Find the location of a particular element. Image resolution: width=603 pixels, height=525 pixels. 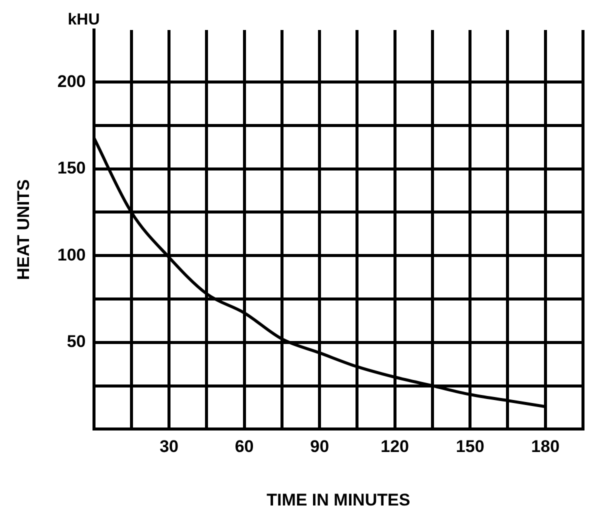

y-tick-label: 200 is located at coordinates (71, 81).